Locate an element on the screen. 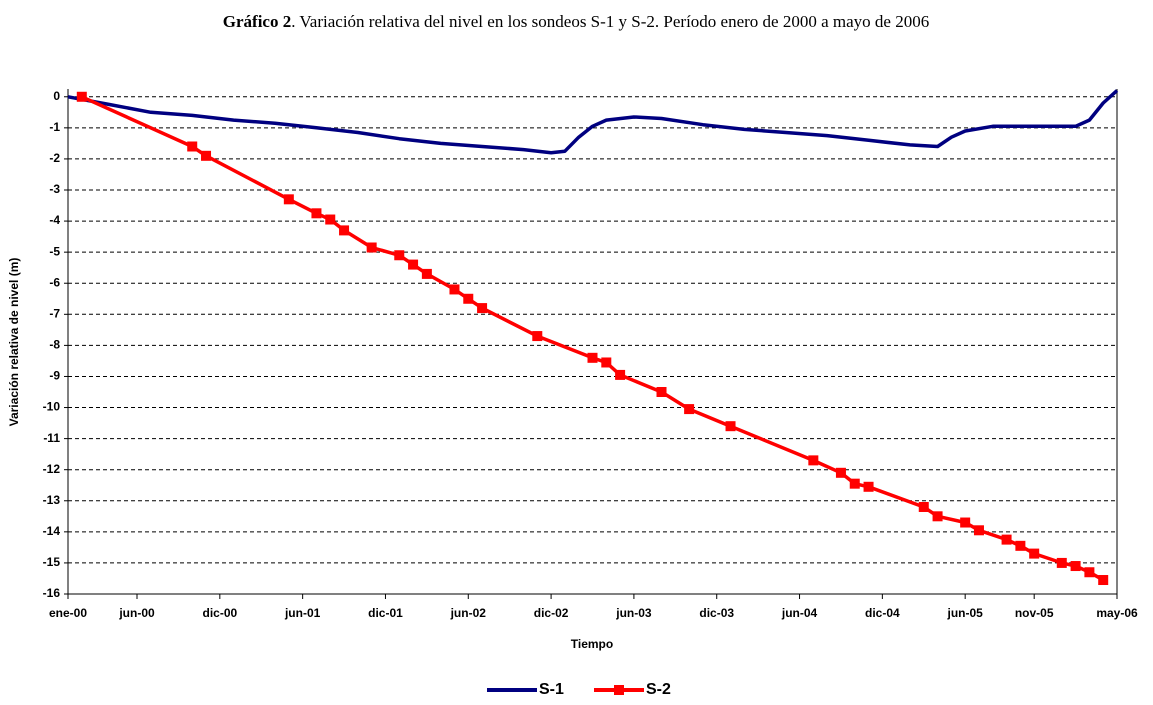  y-tick-label: -1 is located at coordinates (54, 127).